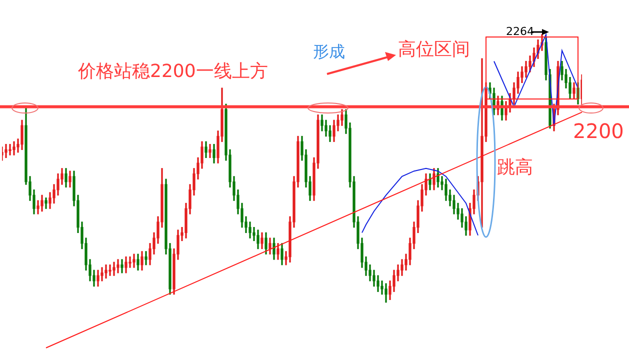 The width and height of the screenshot is (629, 351). Describe the element at coordinates (598, 131) in the screenshot. I see `annotation: 2200` at that location.